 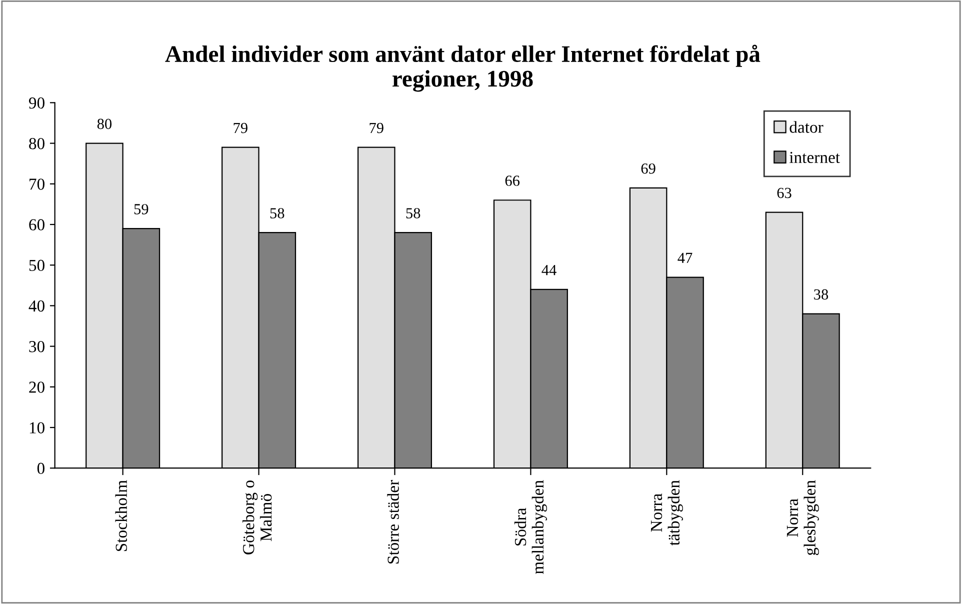 I want to click on data-label: 63, so click(x=784, y=193).